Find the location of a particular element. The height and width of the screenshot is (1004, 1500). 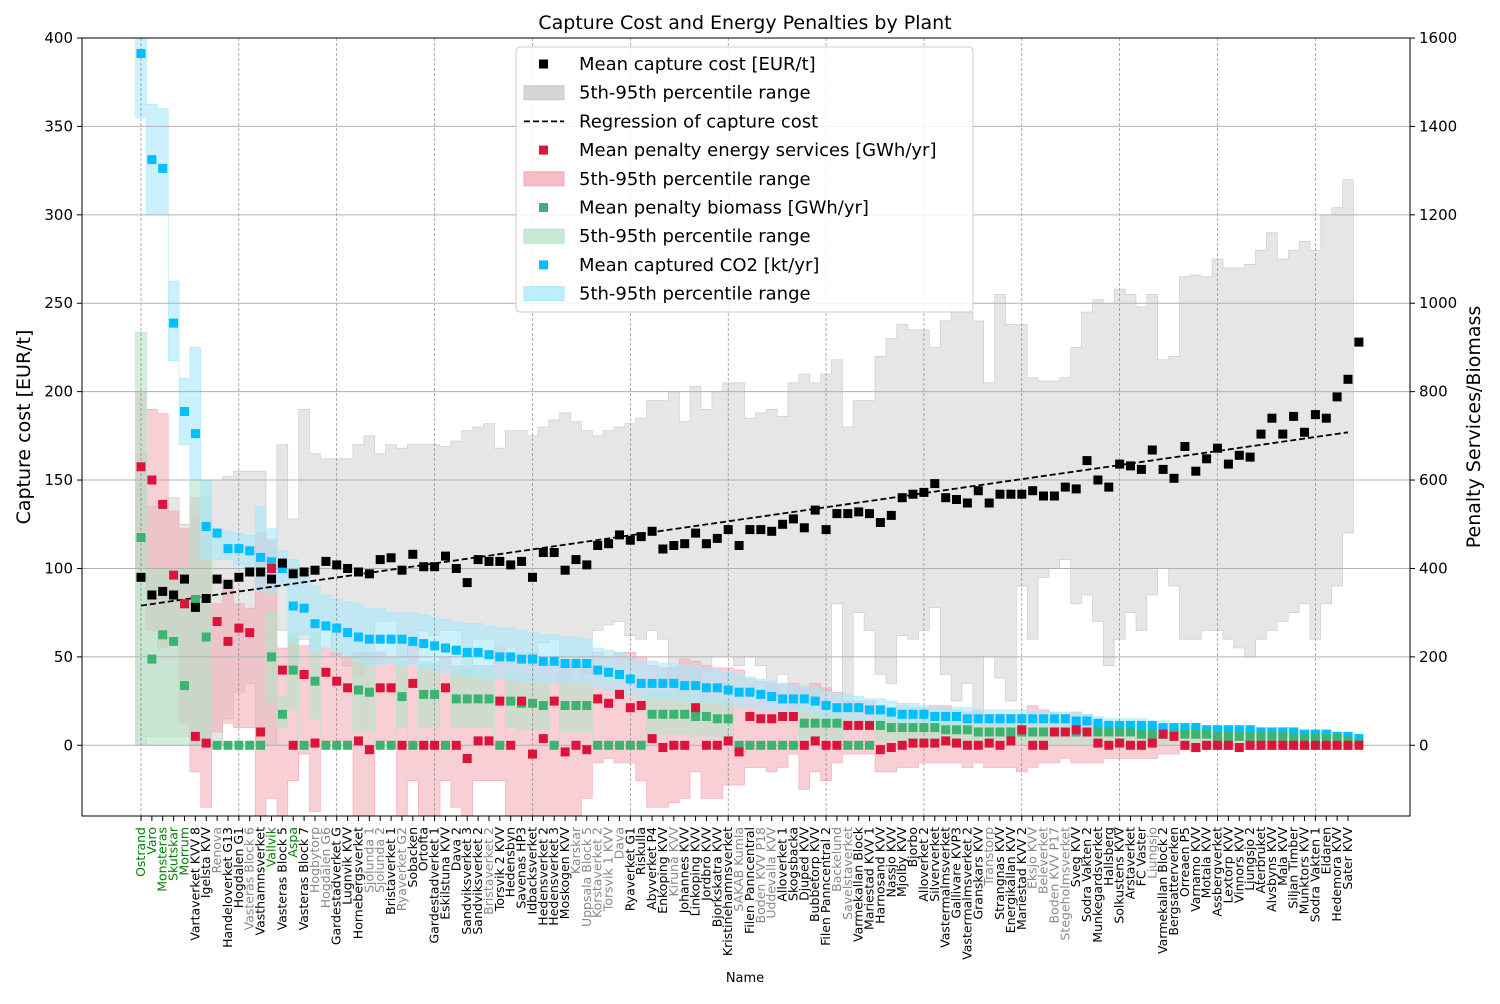

x-tick-label: Varo is located at coordinates (151, 841).